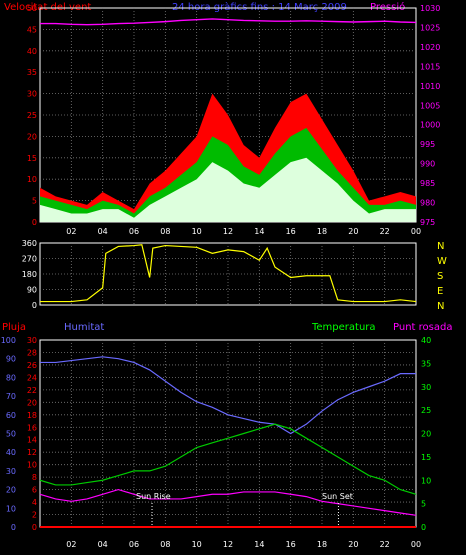  I want to click on y-tick-temperature: 0, so click(423, 527).